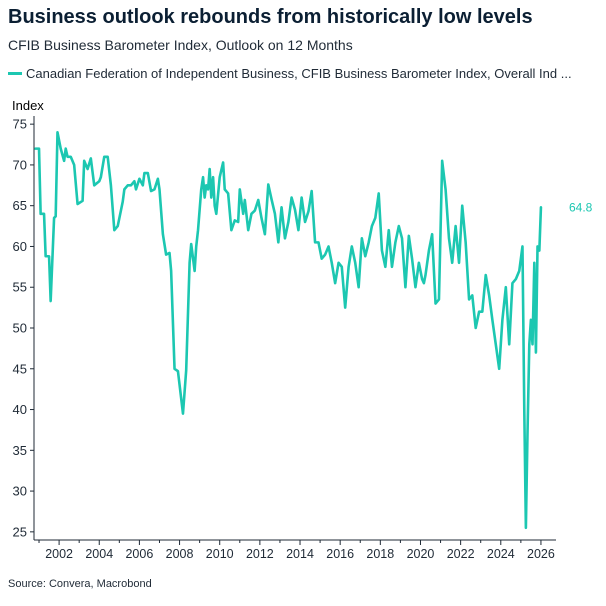  Describe the element at coordinates (20, 491) in the screenshot. I see `y-tick-label: 30` at that location.